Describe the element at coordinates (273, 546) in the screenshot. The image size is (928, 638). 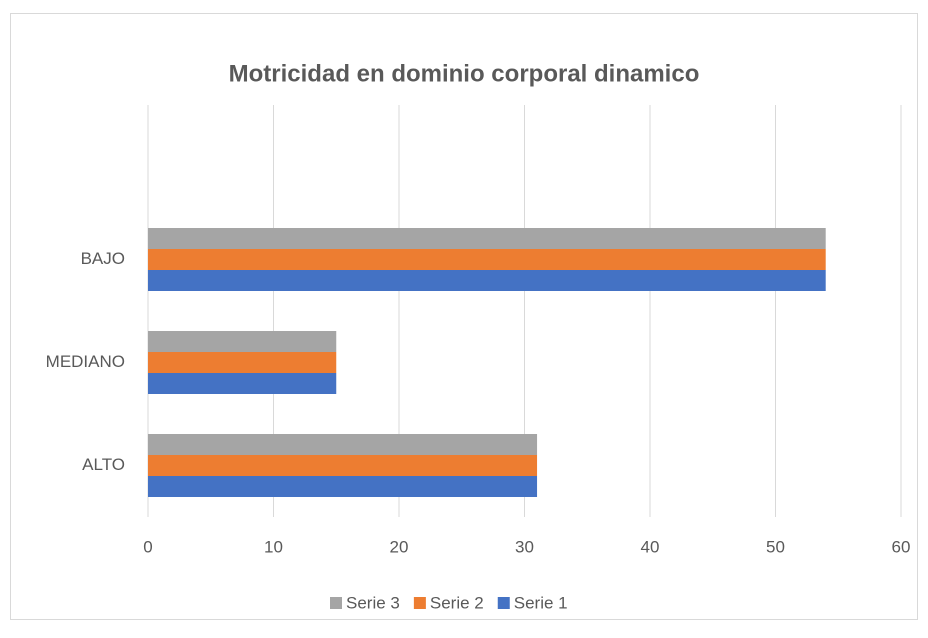
I see `x-tick-label: 10` at that location.